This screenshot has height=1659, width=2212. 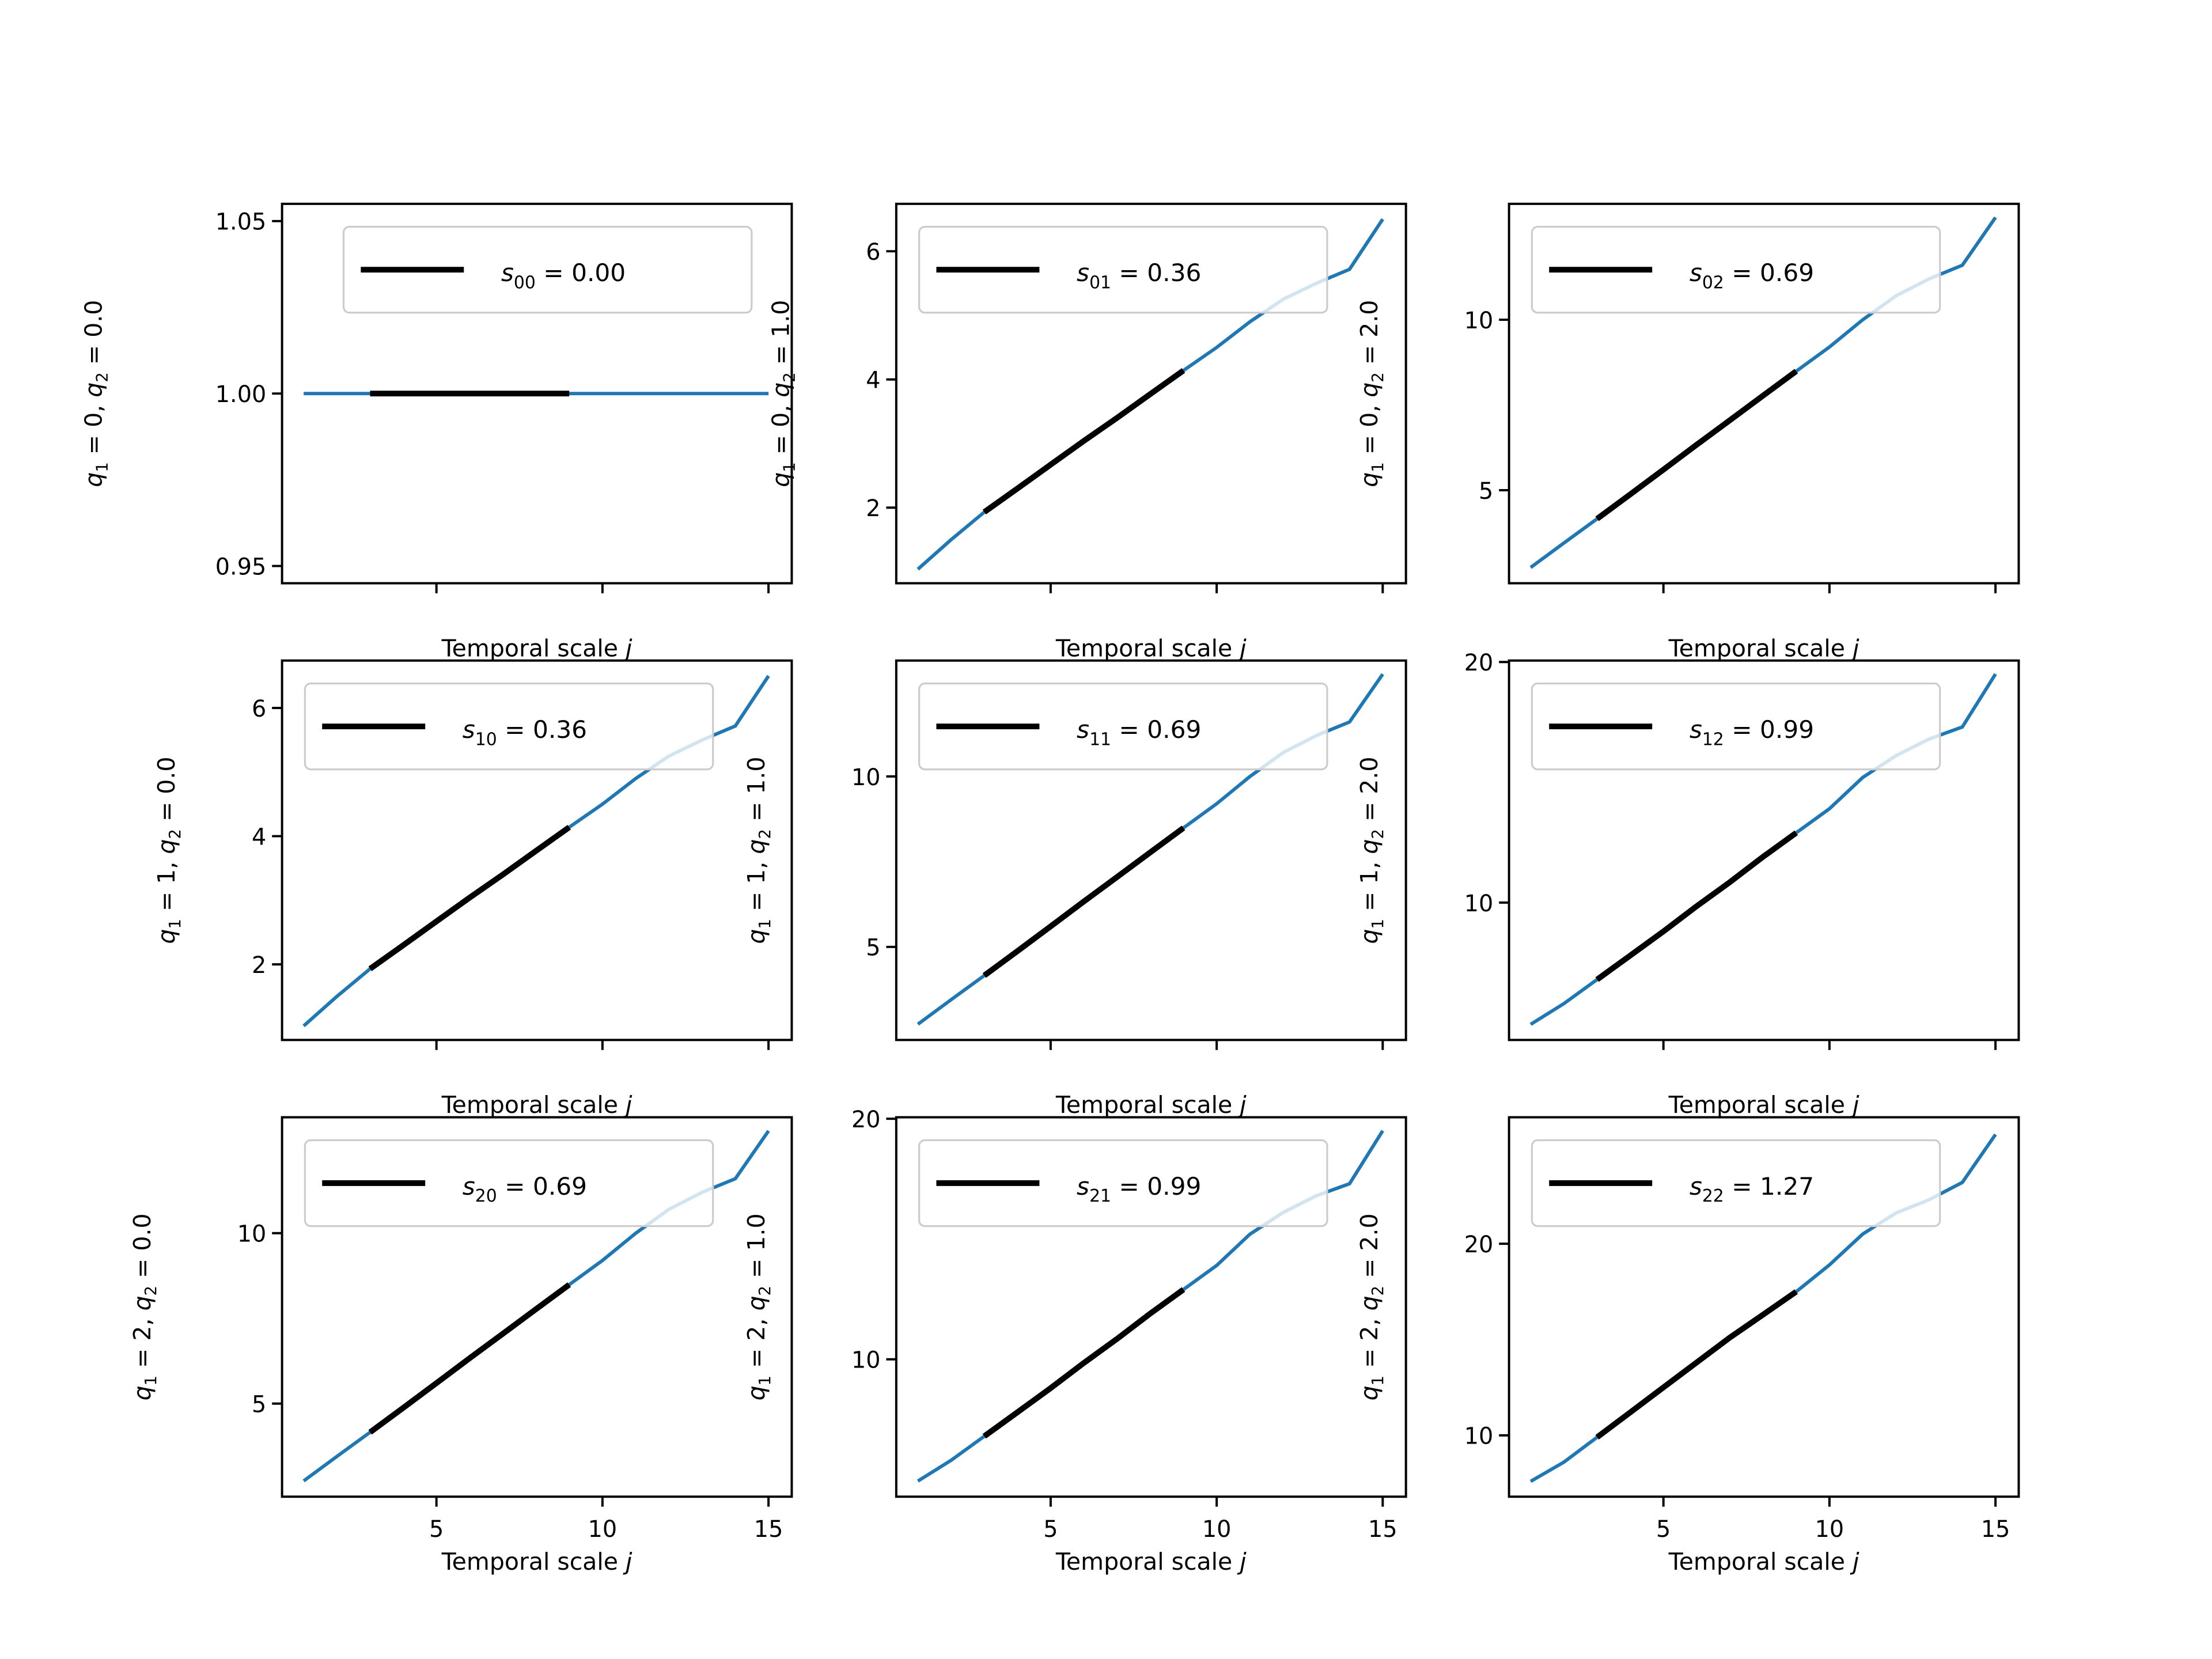 I want to click on legend: s10 = 0.36, so click(x=509, y=726).